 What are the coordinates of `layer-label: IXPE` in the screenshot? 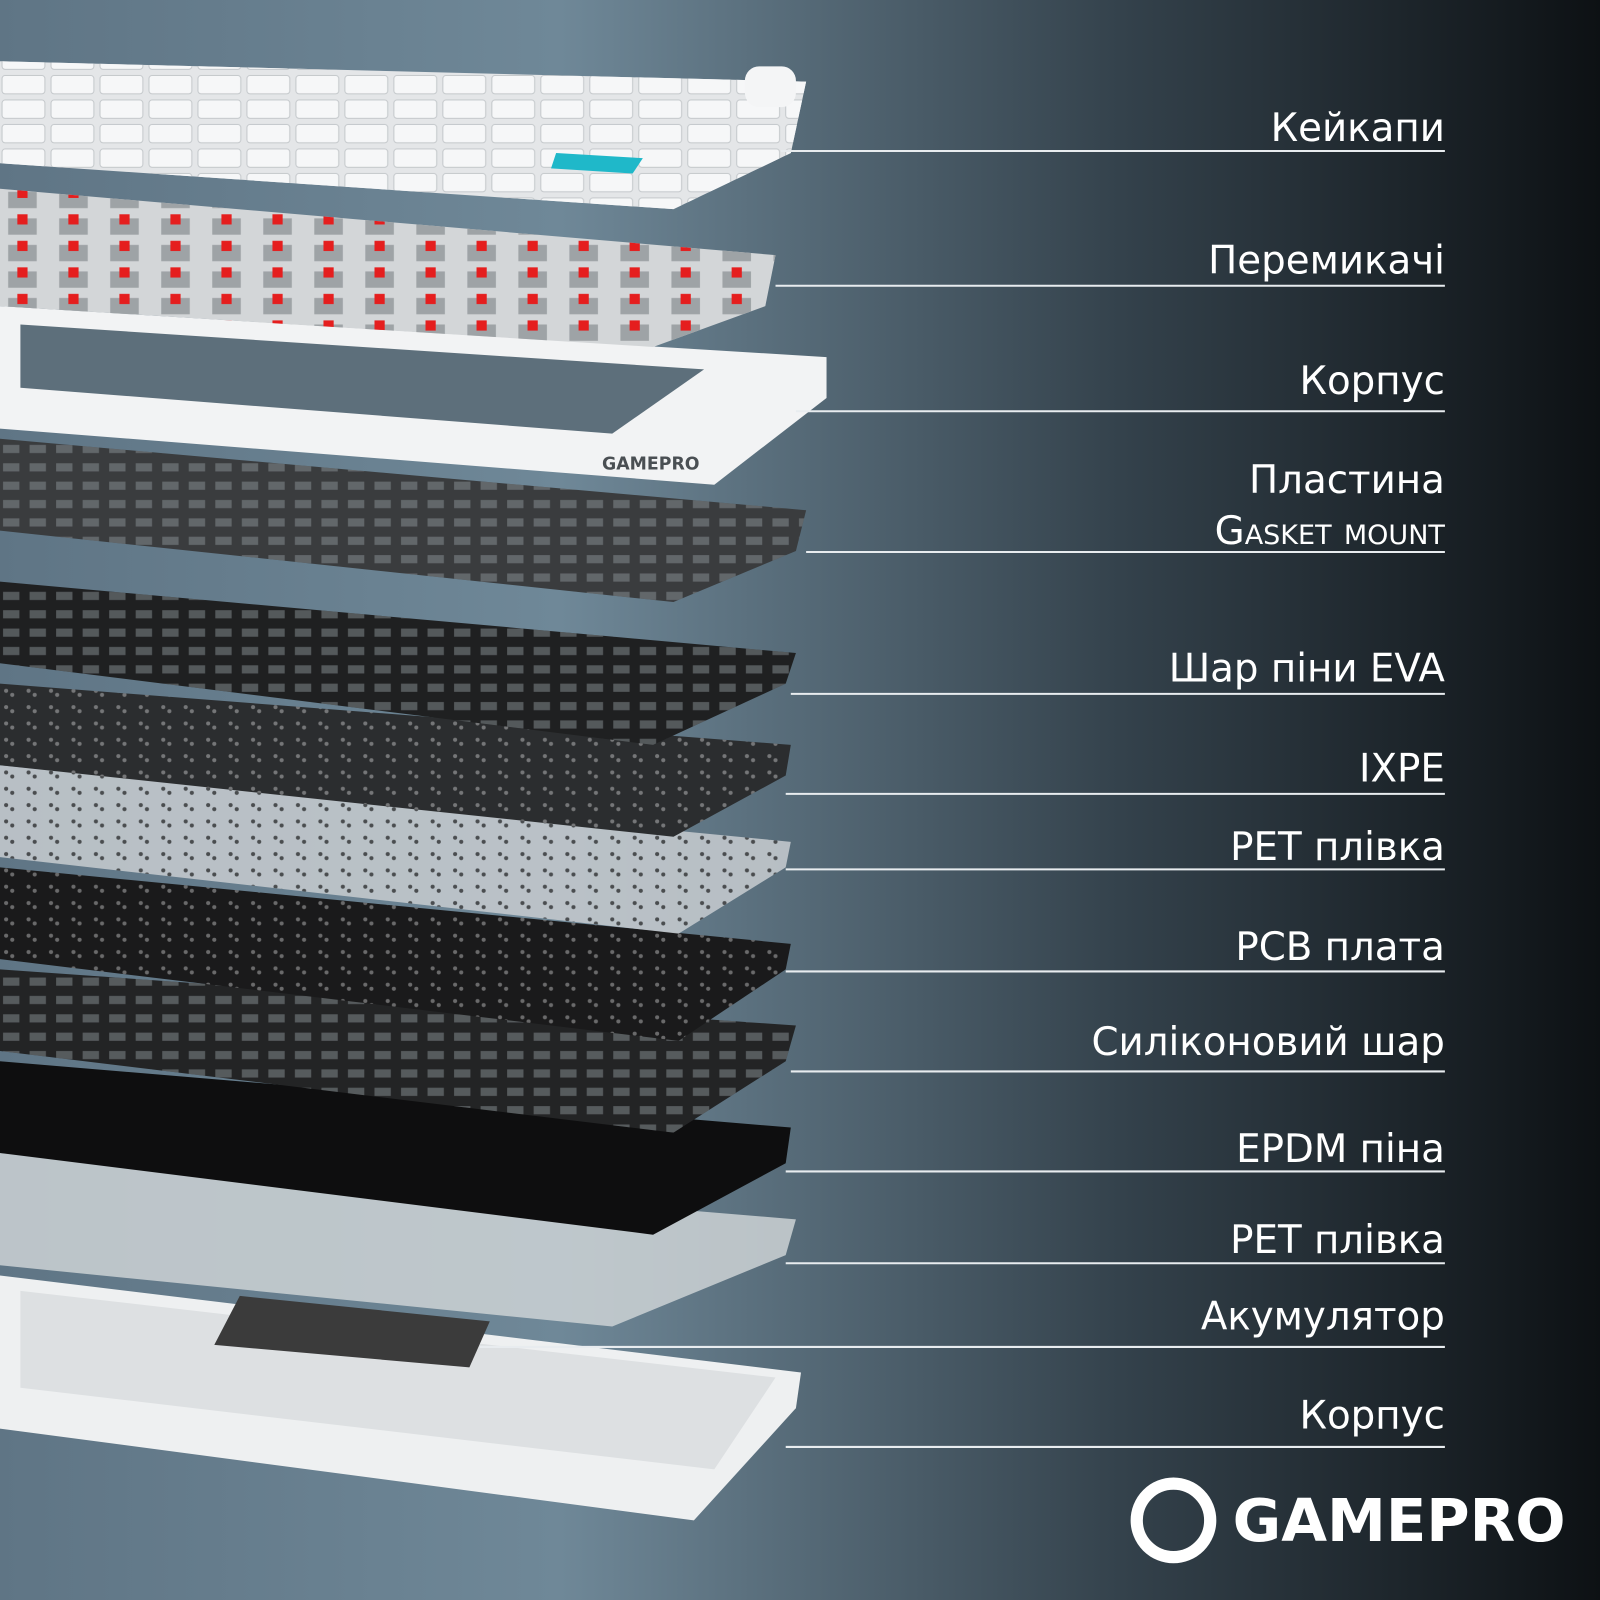 It's located at (1402, 769).